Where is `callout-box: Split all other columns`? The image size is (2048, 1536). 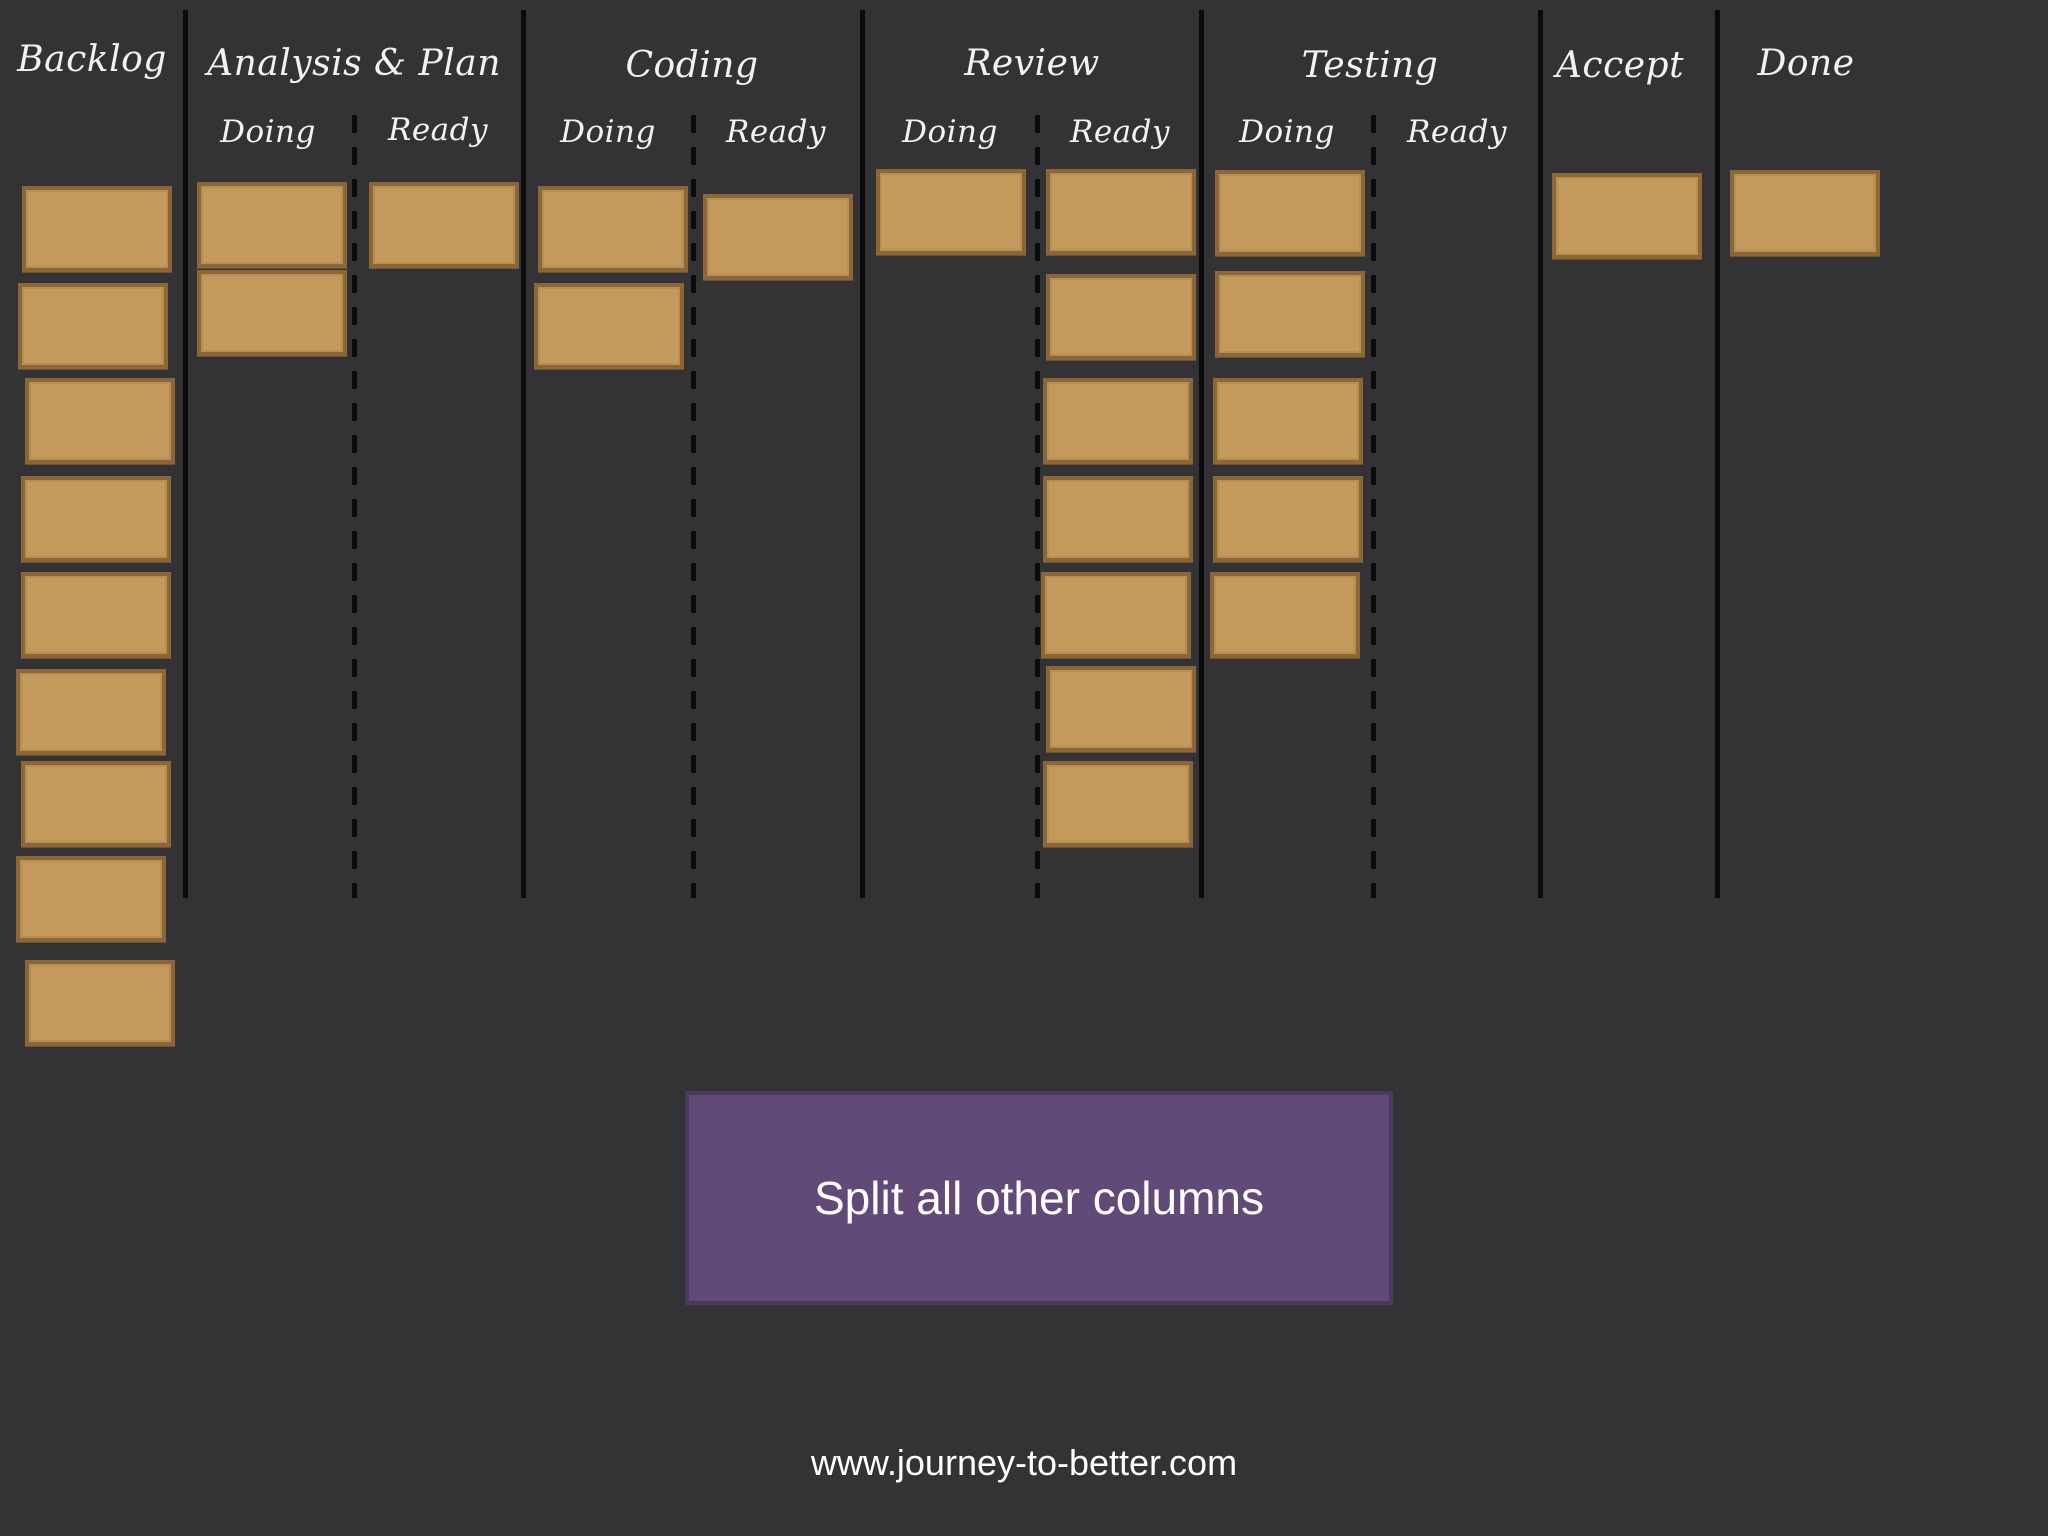
callout-box: Split all other columns is located at coordinates (1039, 1198).